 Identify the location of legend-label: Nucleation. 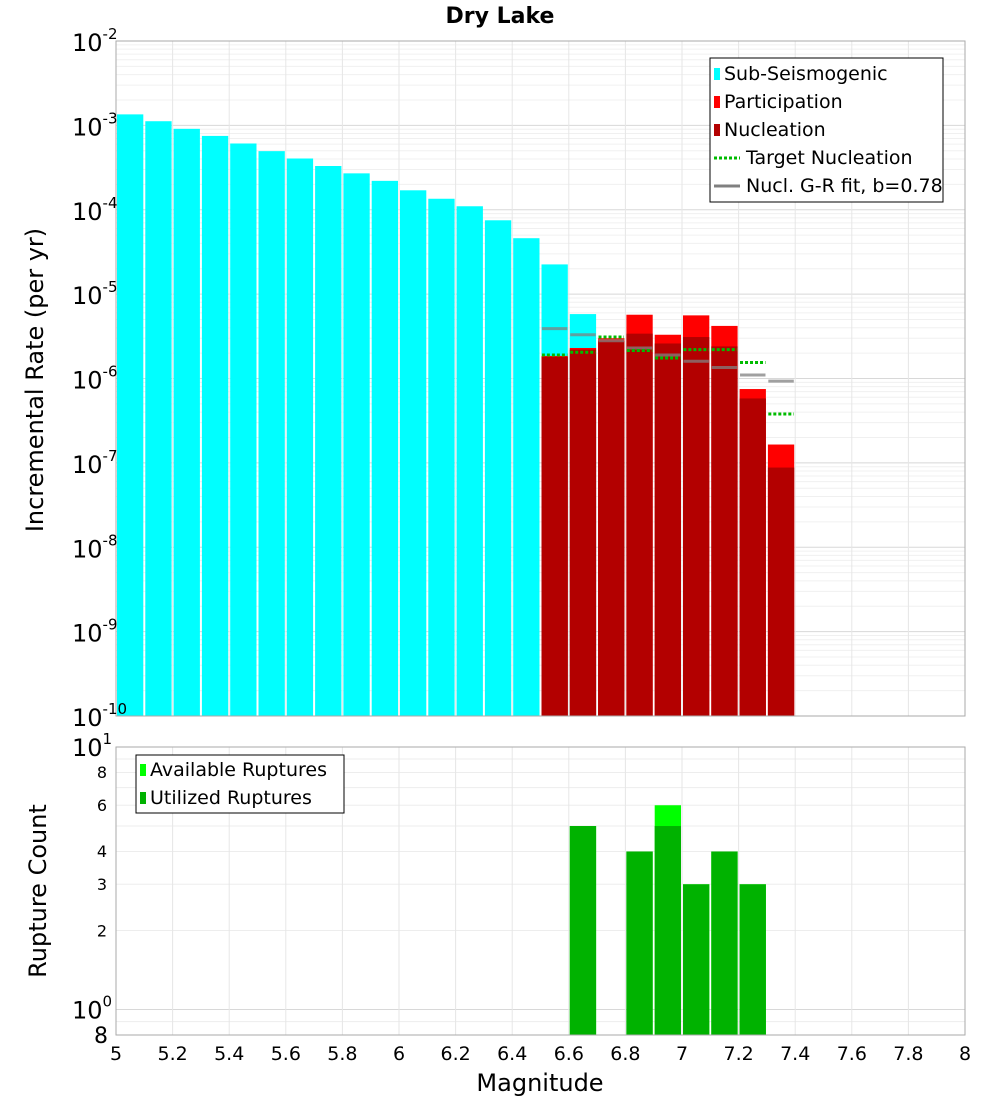
(775, 130).